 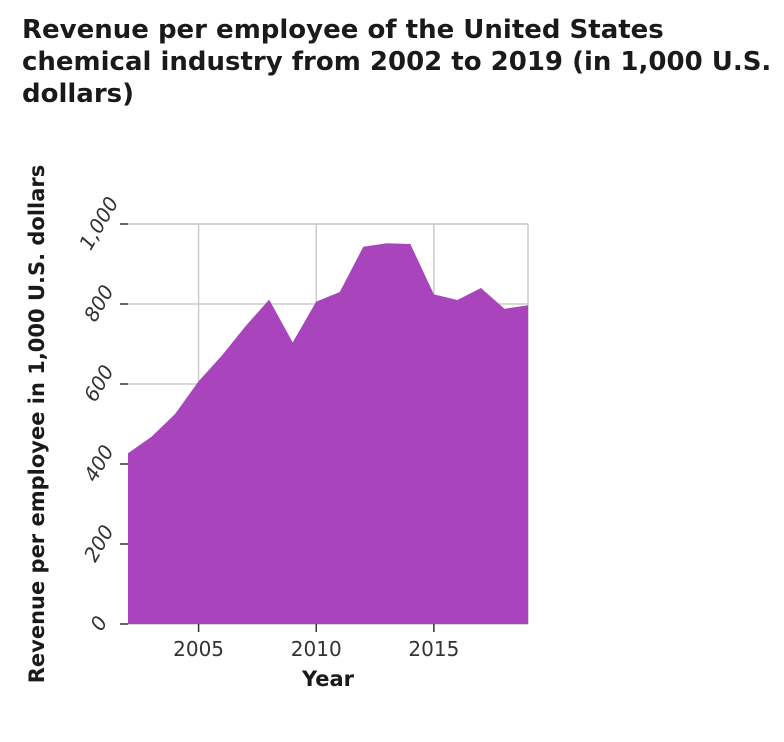 What do you see at coordinates (98, 223) in the screenshot?
I see `y-tick-label: 1,000` at bounding box center [98, 223].